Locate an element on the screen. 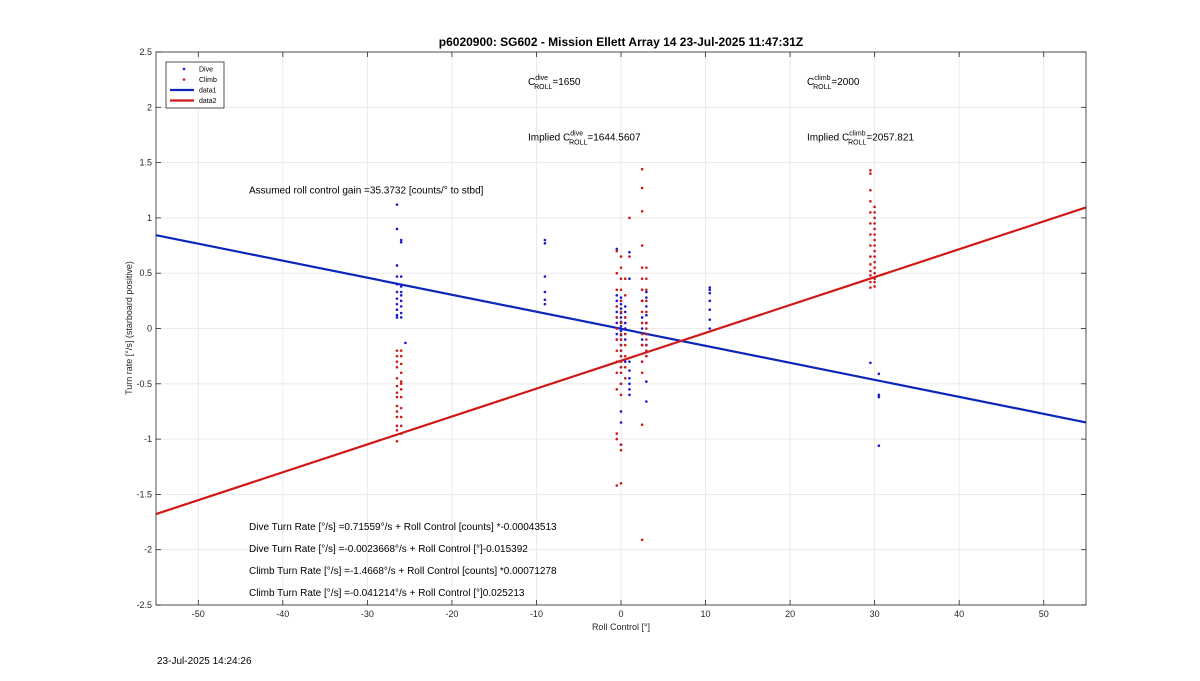 The width and height of the screenshot is (1200, 681). y-tick-label: 1.5 is located at coordinates (145, 163).